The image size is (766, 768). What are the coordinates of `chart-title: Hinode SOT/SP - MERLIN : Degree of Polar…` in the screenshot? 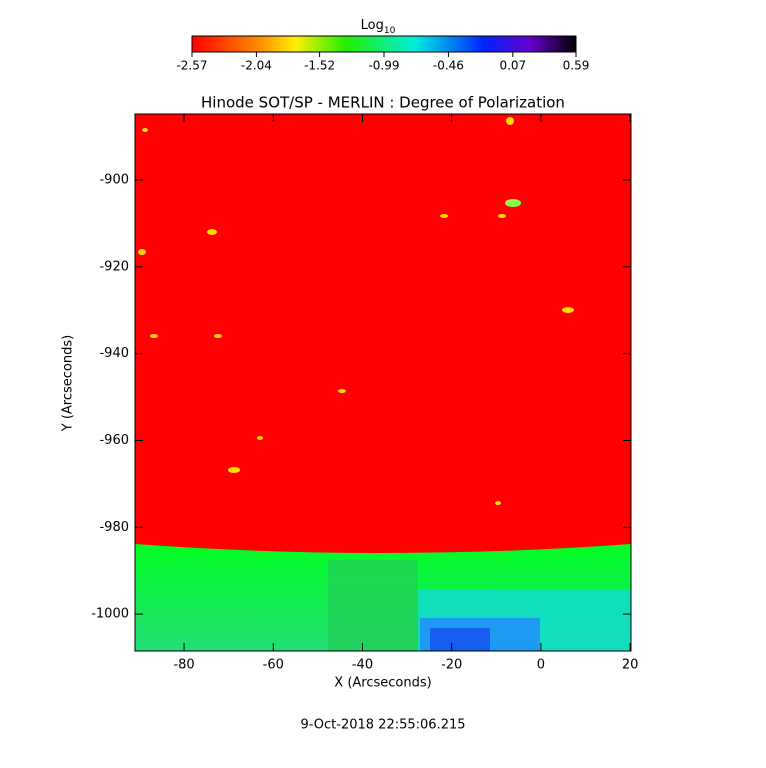 It's located at (383, 103).